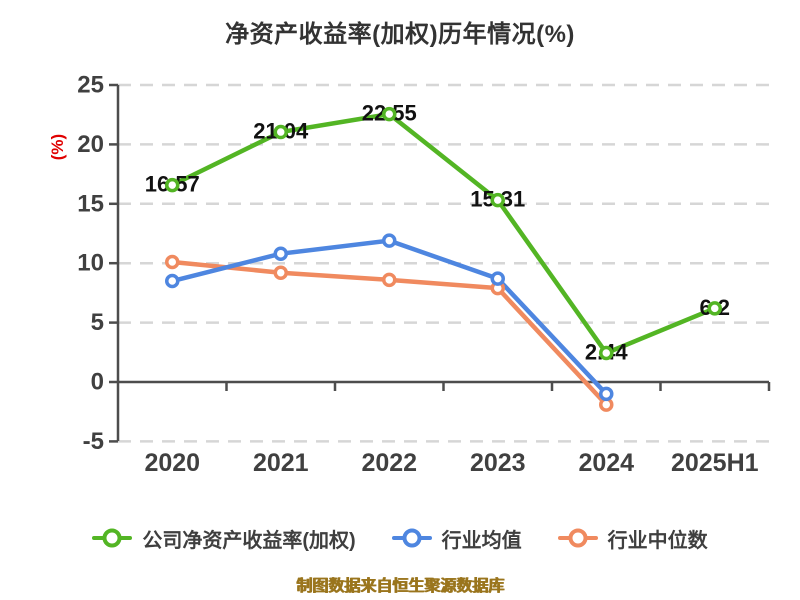 This screenshot has width=800, height=600. What do you see at coordinates (498, 463) in the screenshot?
I see `x-tick-label-2023: 2023` at bounding box center [498, 463].